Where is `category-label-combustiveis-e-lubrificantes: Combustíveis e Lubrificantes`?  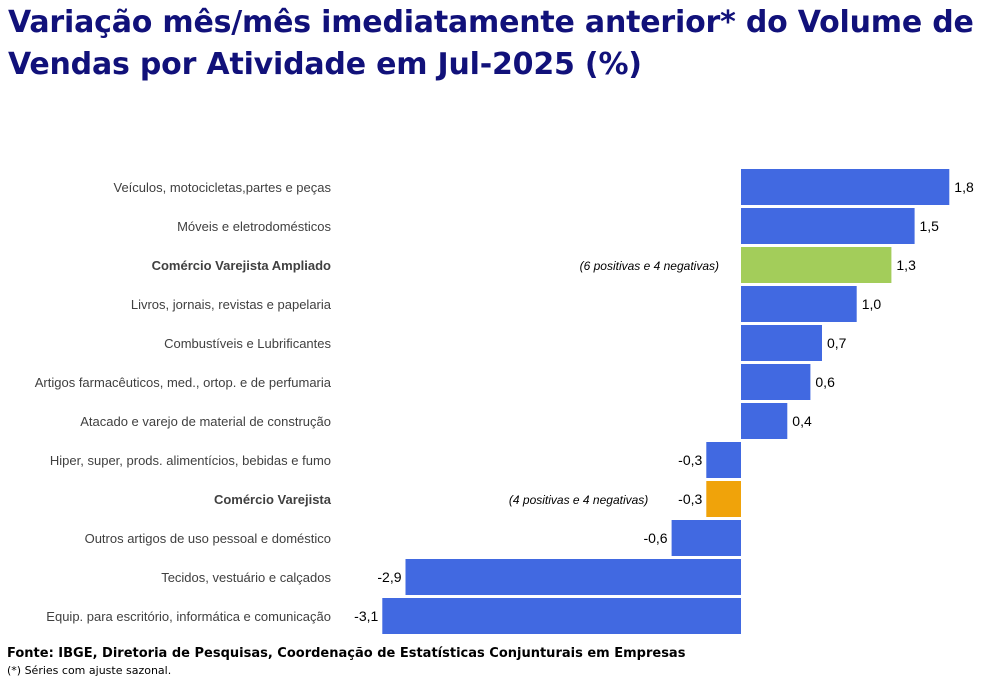
category-label-combustiveis-e-lubrificantes: Combustíveis e Lubrificantes is located at coordinates (247, 343).